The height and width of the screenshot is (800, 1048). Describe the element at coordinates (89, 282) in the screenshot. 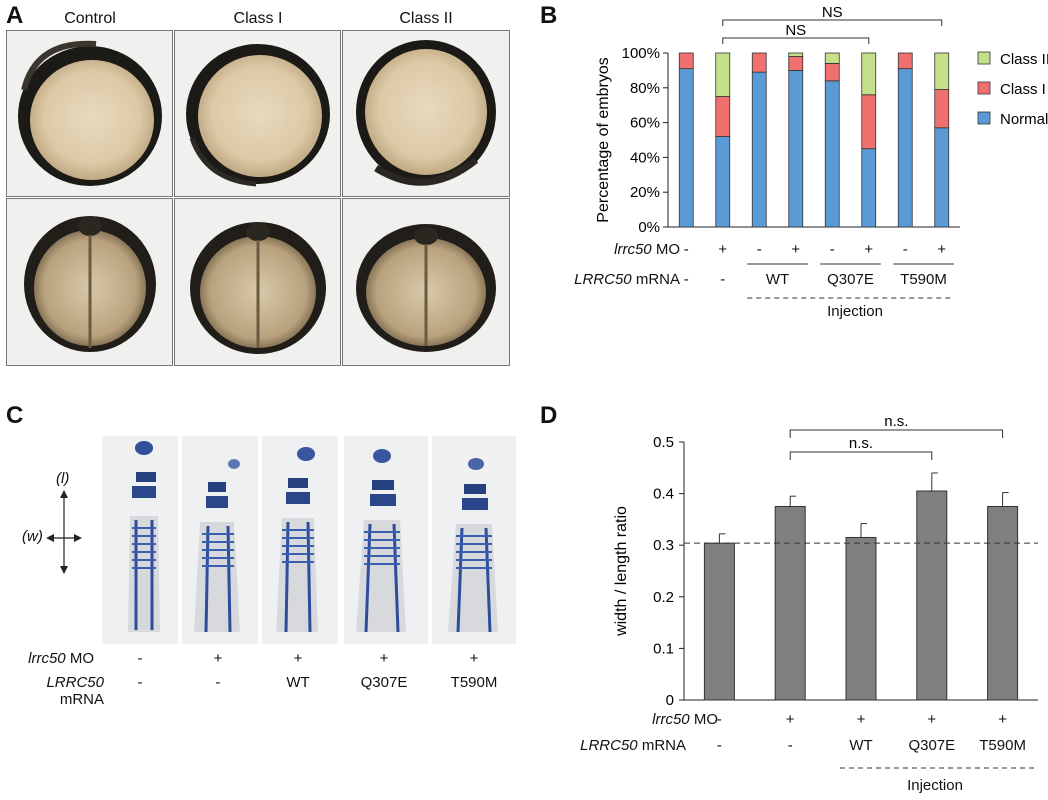

I see `embryo-tile-control-dorsal` at that location.